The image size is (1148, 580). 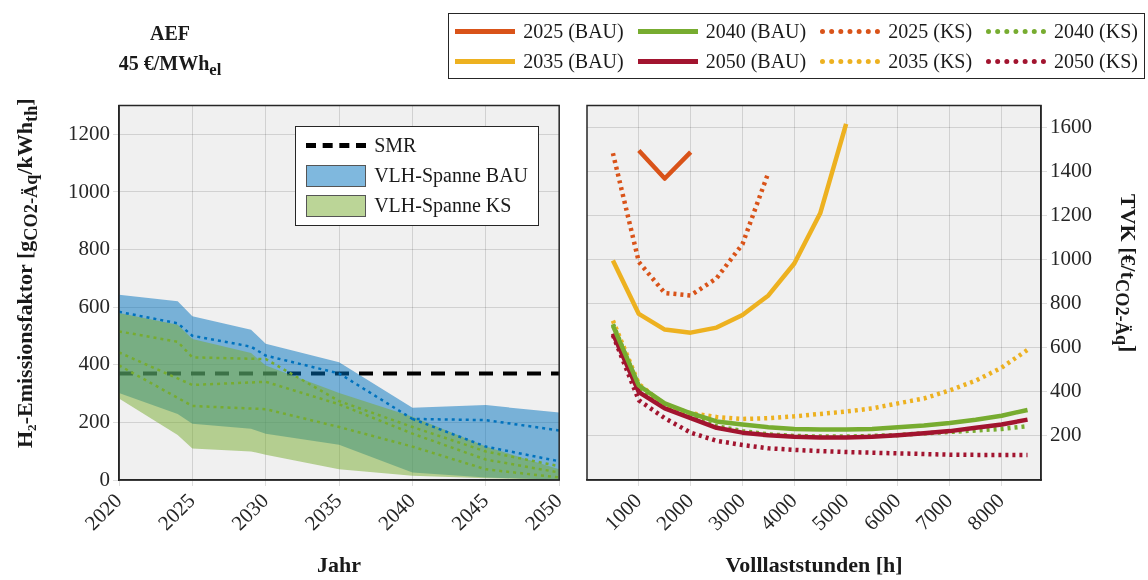 I want to click on x-tick-label: 4000, so click(x=778, y=512).